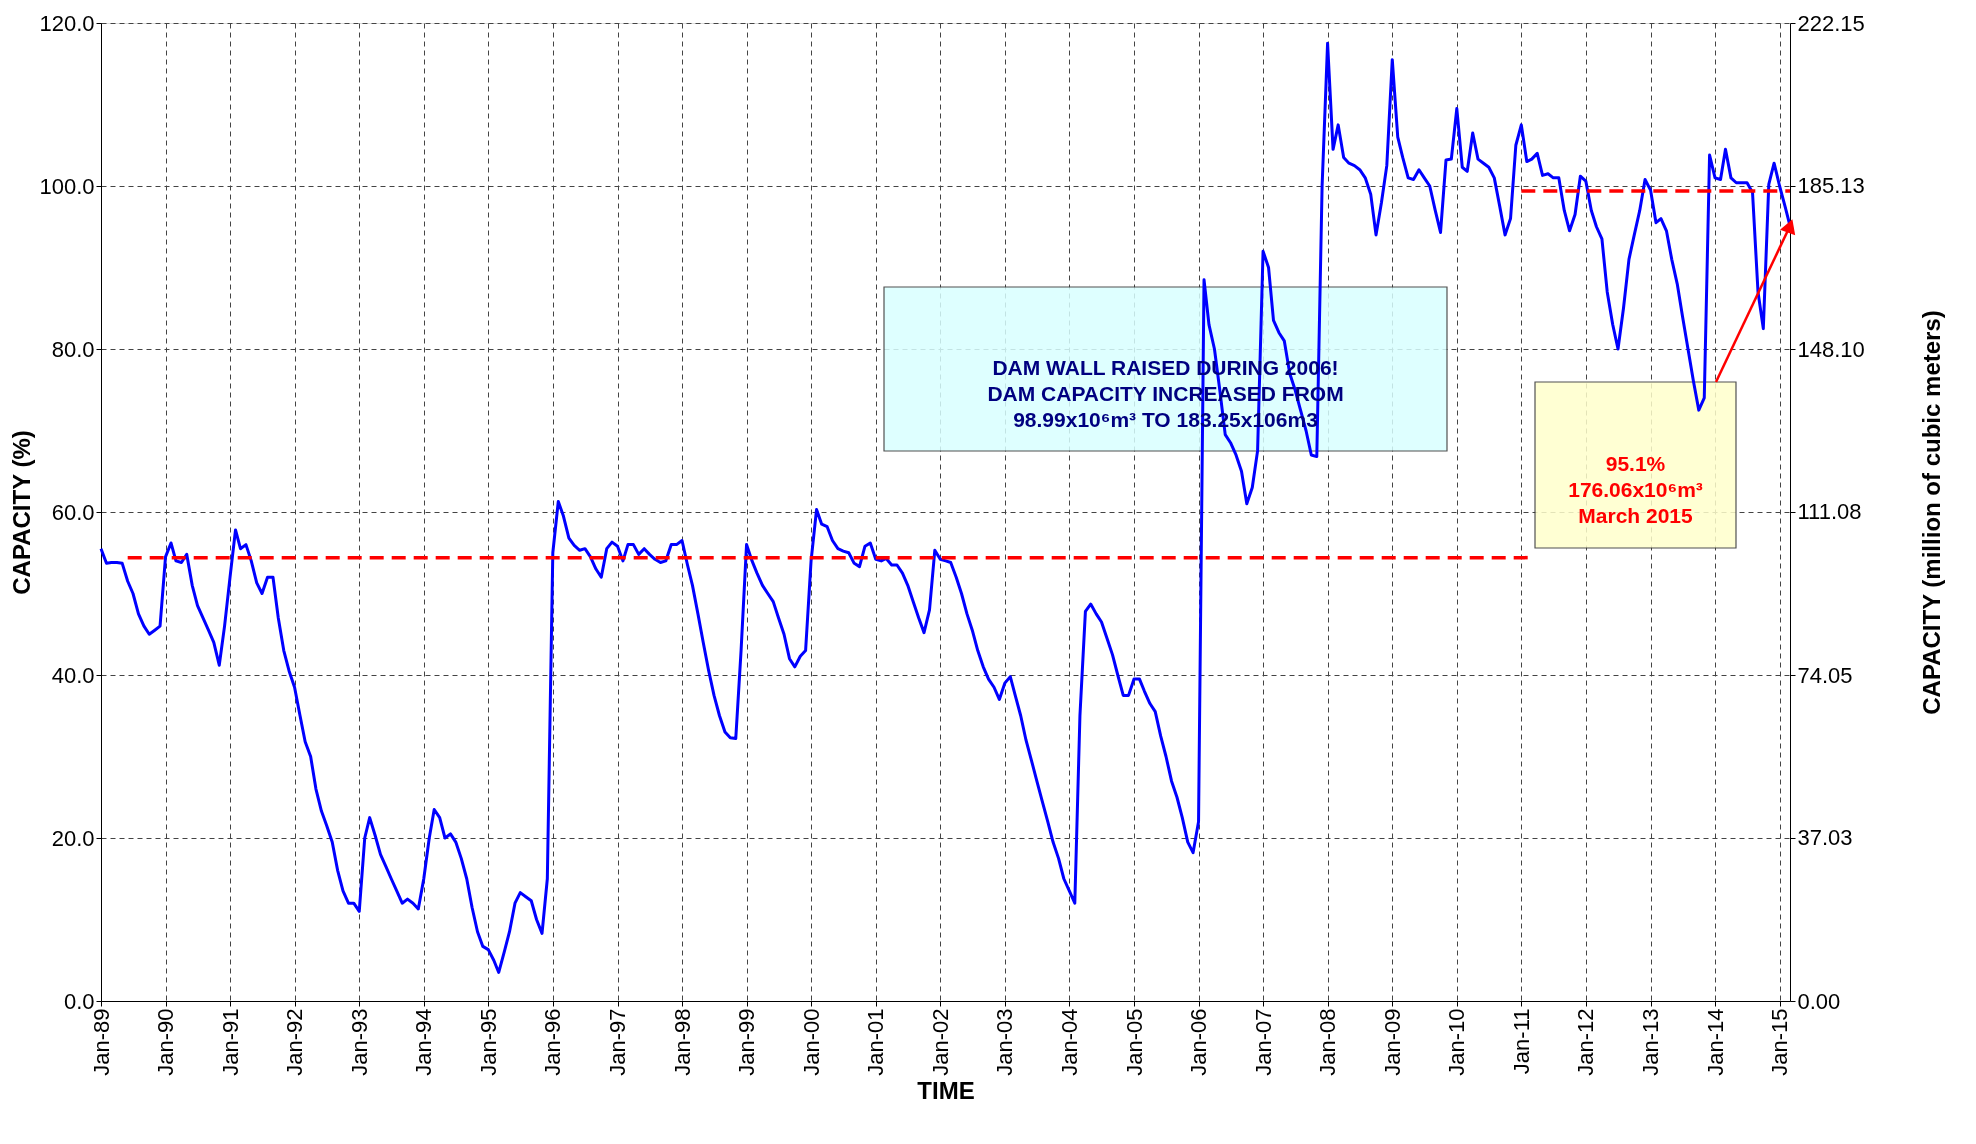 This screenshot has height=1144, width=1976. What do you see at coordinates (682, 1042) in the screenshot?
I see `x-tick-label: Jan-98` at bounding box center [682, 1042].